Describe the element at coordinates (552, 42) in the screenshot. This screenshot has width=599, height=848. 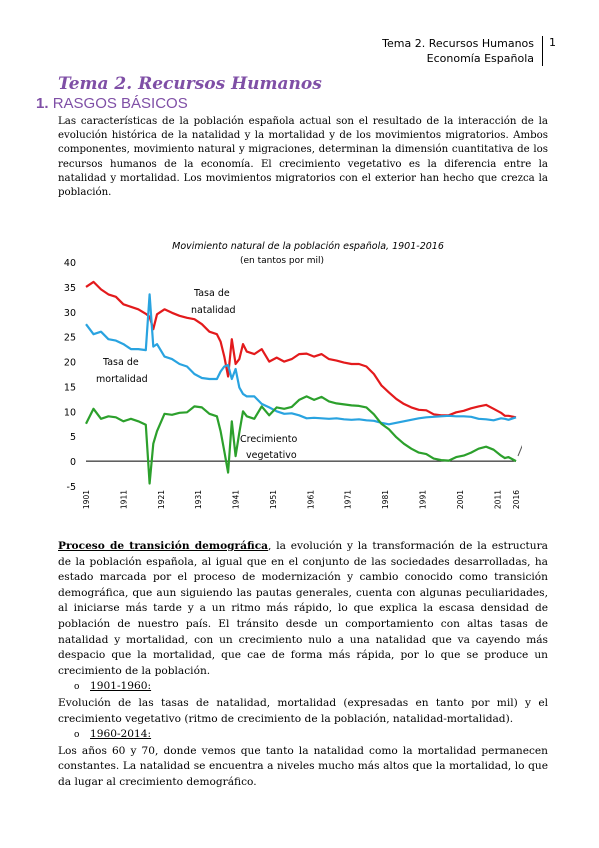
I see `page-number: 1` at that location.